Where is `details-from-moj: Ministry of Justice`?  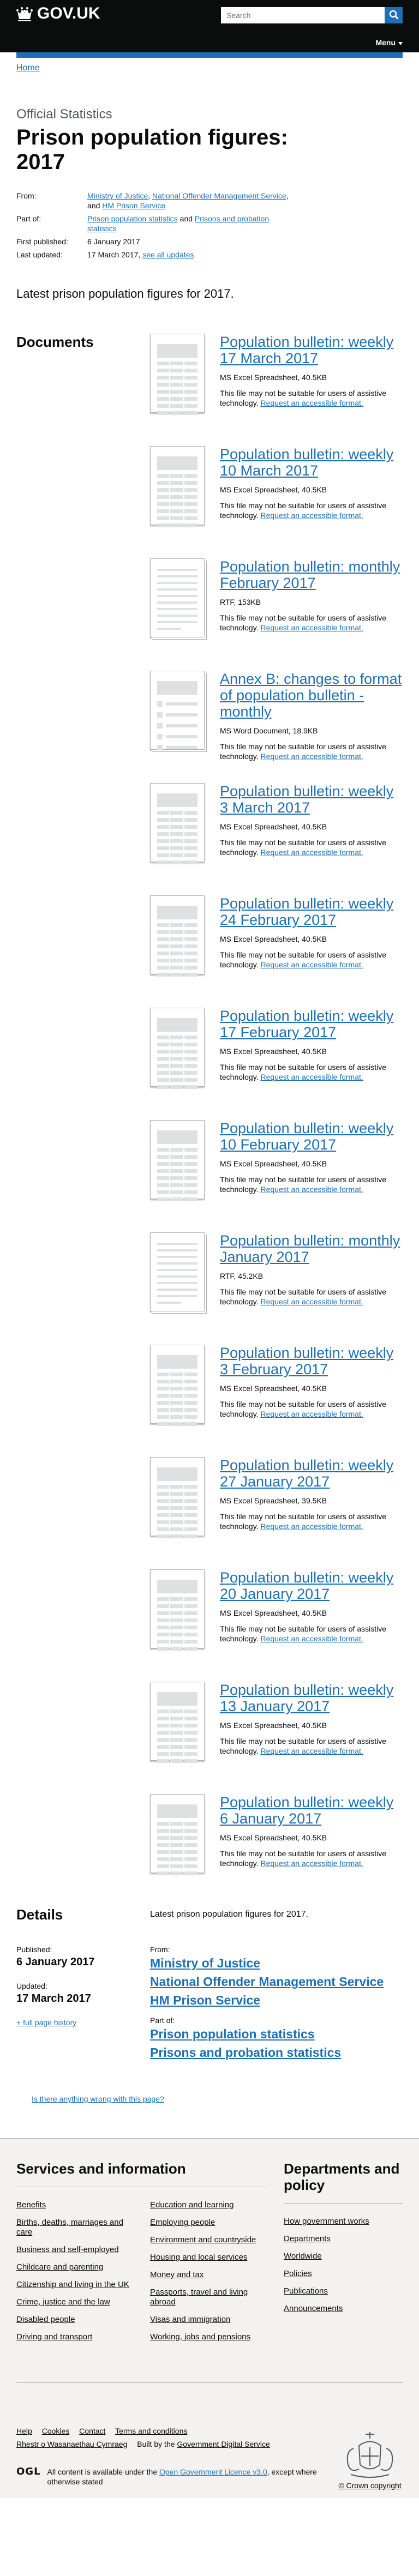
details-from-moj: Ministry of Justice is located at coordinates (205, 1963).